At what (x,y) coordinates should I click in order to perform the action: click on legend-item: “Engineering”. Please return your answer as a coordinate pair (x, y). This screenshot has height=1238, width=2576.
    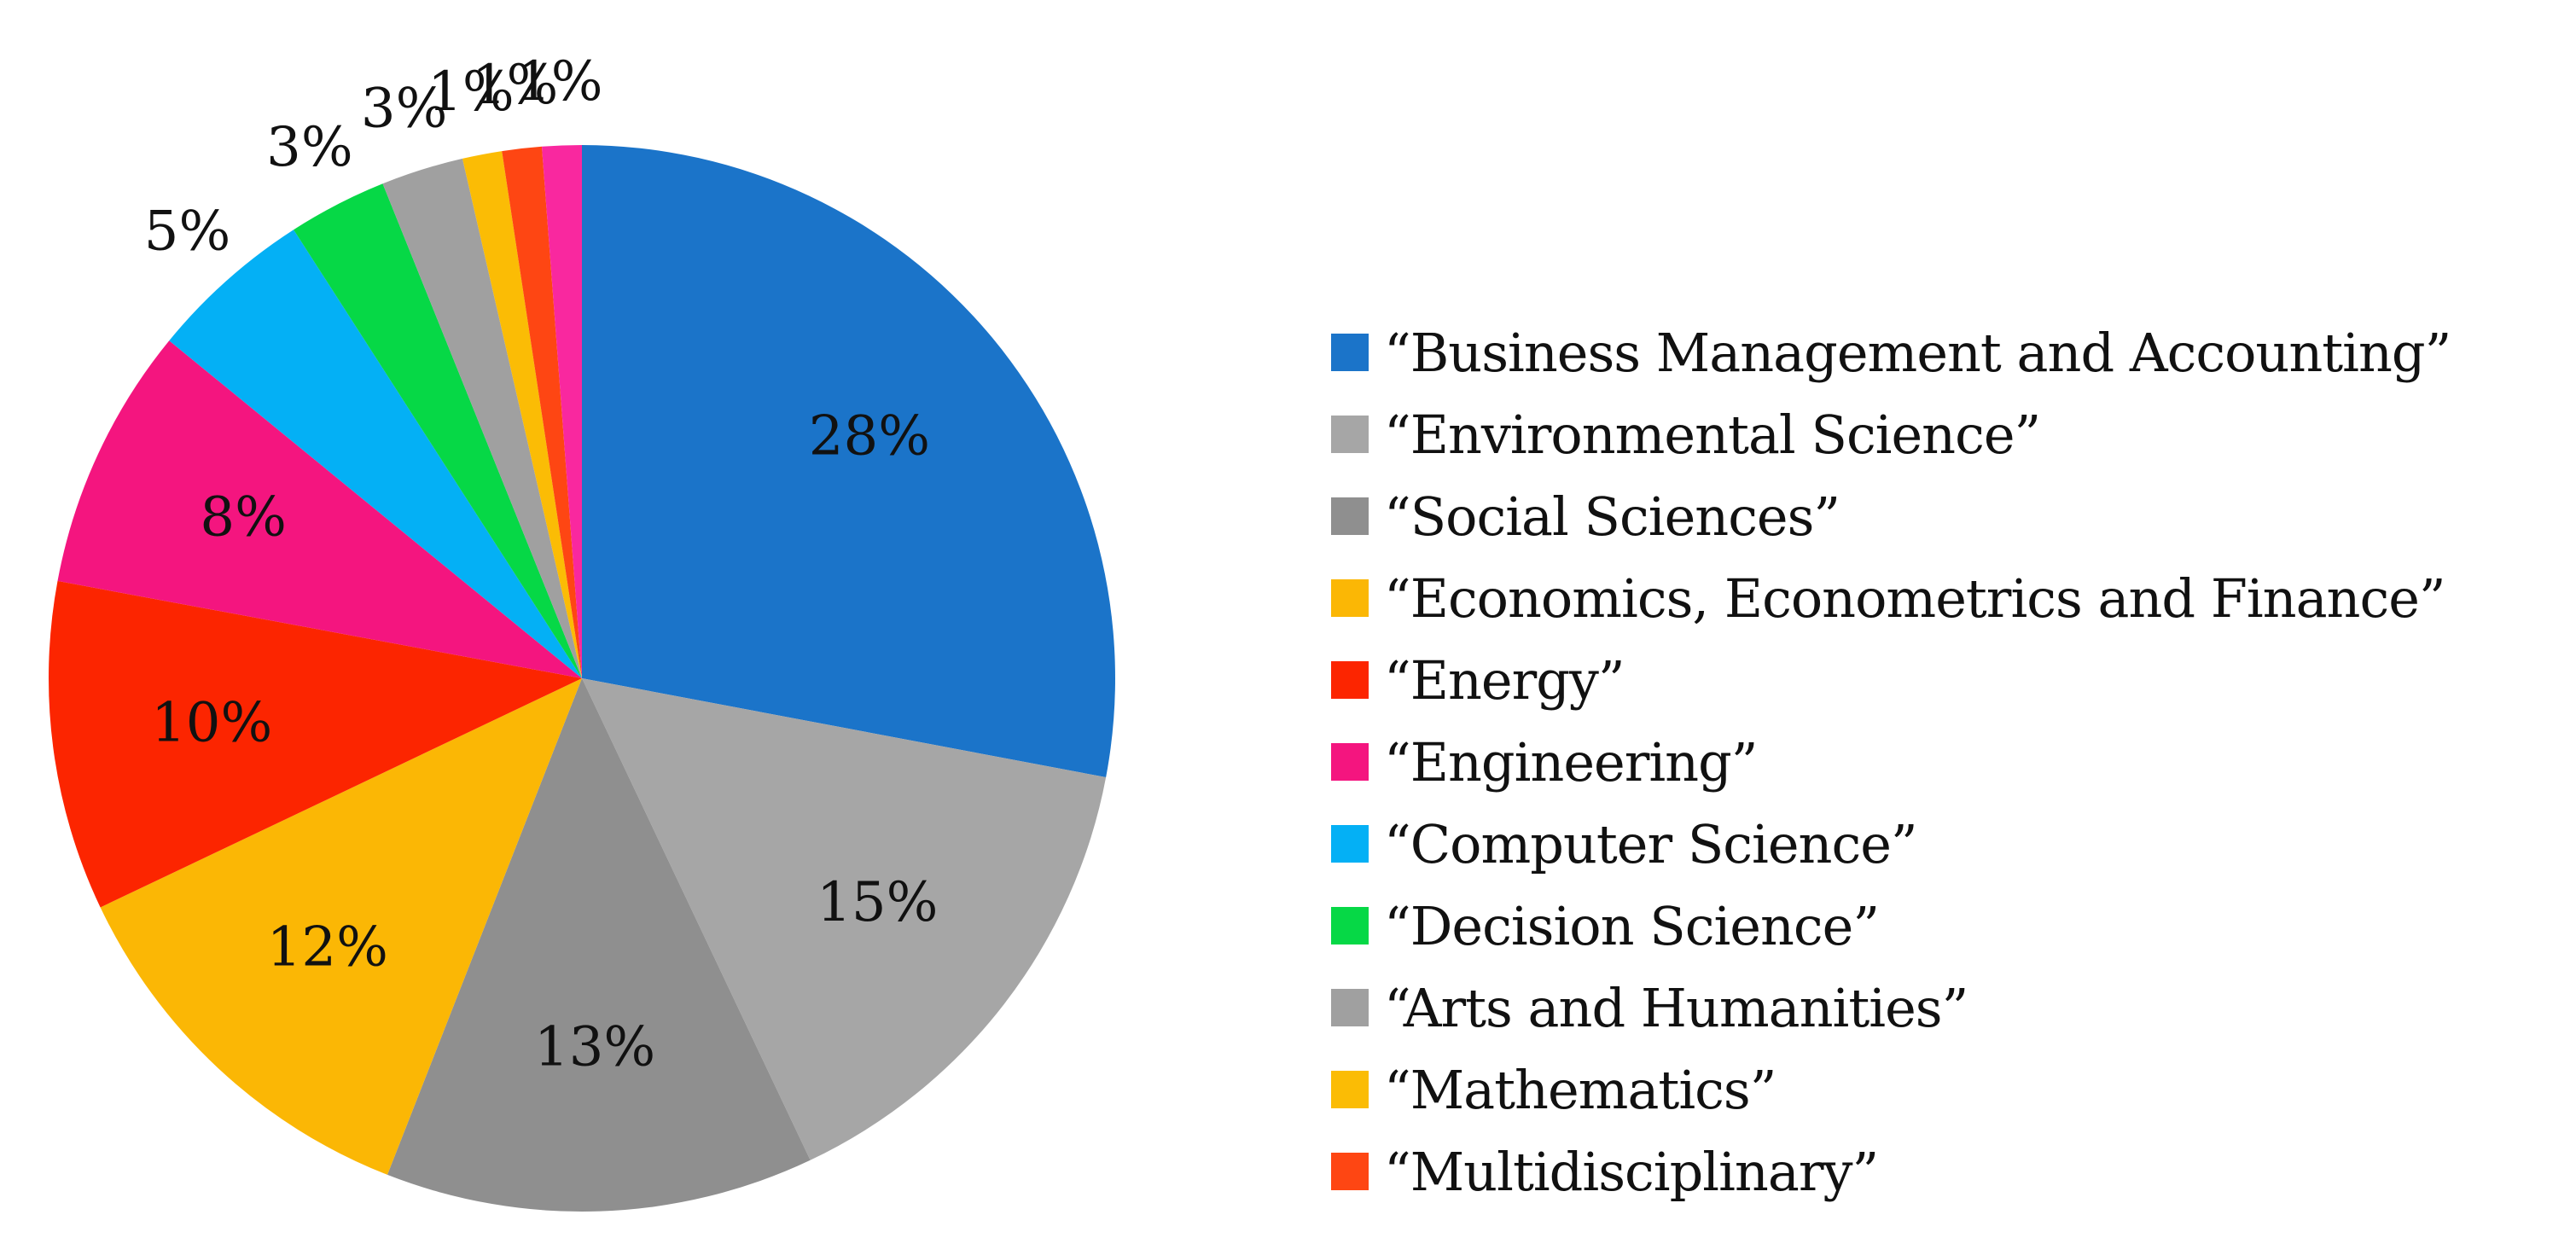
    Looking at the image, I should click on (1891, 762).